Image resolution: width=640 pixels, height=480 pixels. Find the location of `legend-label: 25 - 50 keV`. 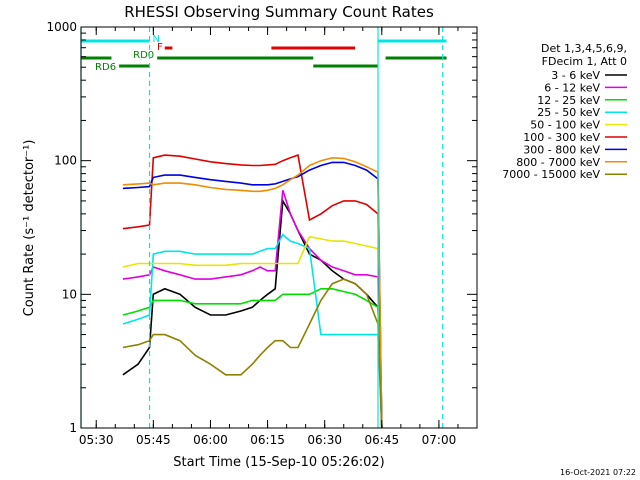

legend-label: 25 - 50 keV is located at coordinates (568, 112).